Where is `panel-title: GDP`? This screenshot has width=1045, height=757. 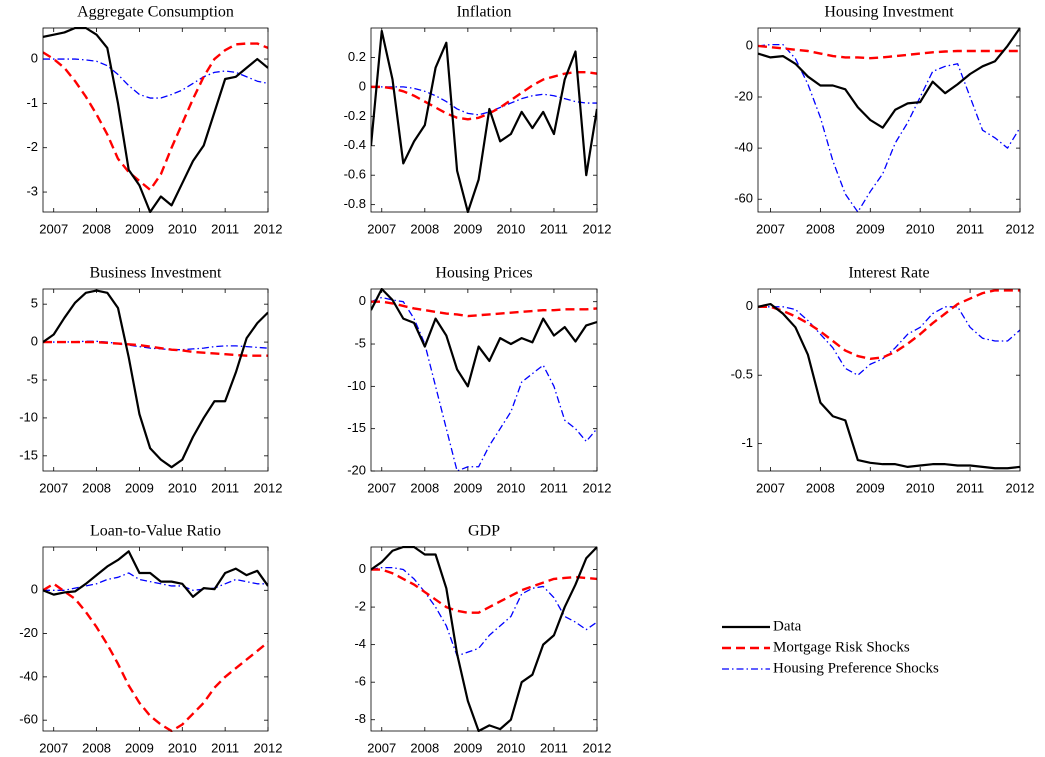 panel-title: GDP is located at coordinates (484, 531).